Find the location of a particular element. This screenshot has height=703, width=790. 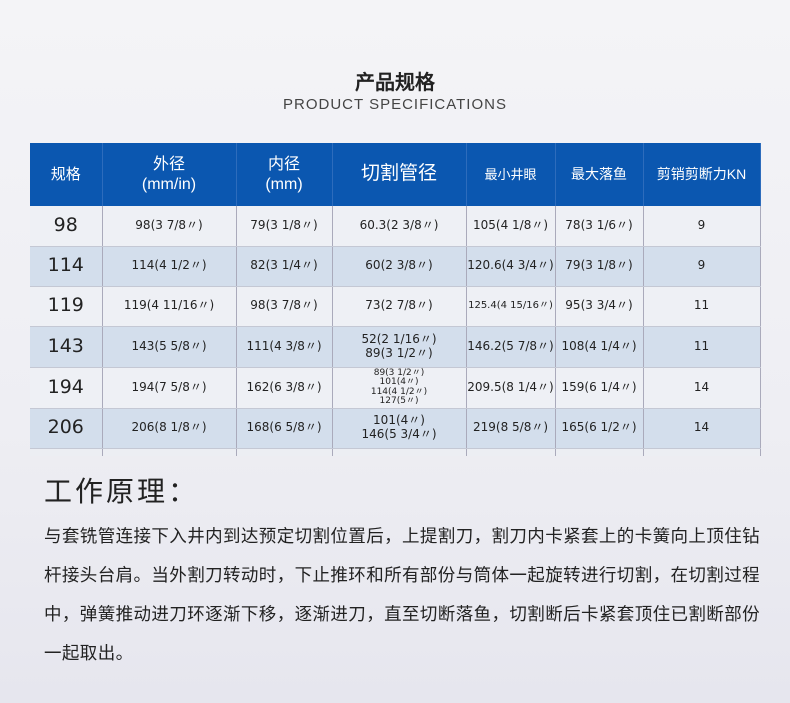

table-cell: 219(8 5/8〃) is located at coordinates (511, 428).